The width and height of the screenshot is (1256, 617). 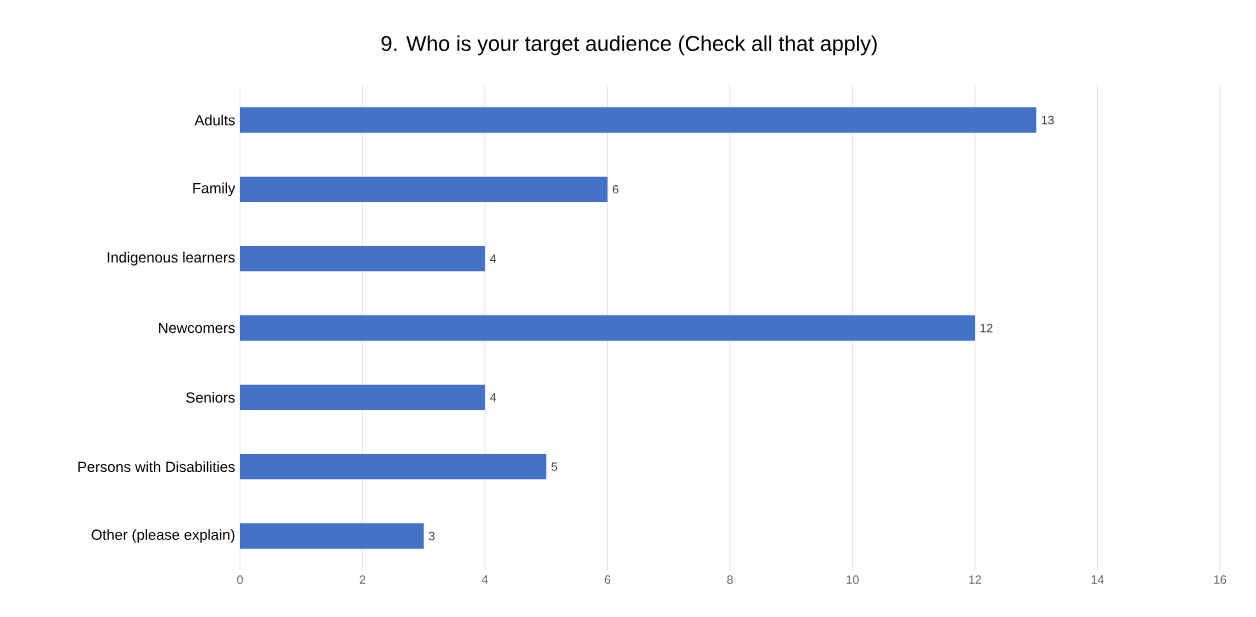 What do you see at coordinates (615, 189) in the screenshot?
I see `data-label: 6` at bounding box center [615, 189].